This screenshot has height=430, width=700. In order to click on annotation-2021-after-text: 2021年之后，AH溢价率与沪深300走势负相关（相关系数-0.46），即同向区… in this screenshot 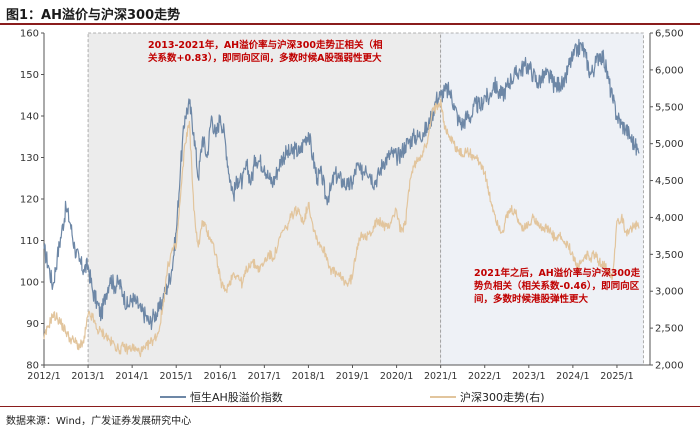, I will do `click(557, 286)`.